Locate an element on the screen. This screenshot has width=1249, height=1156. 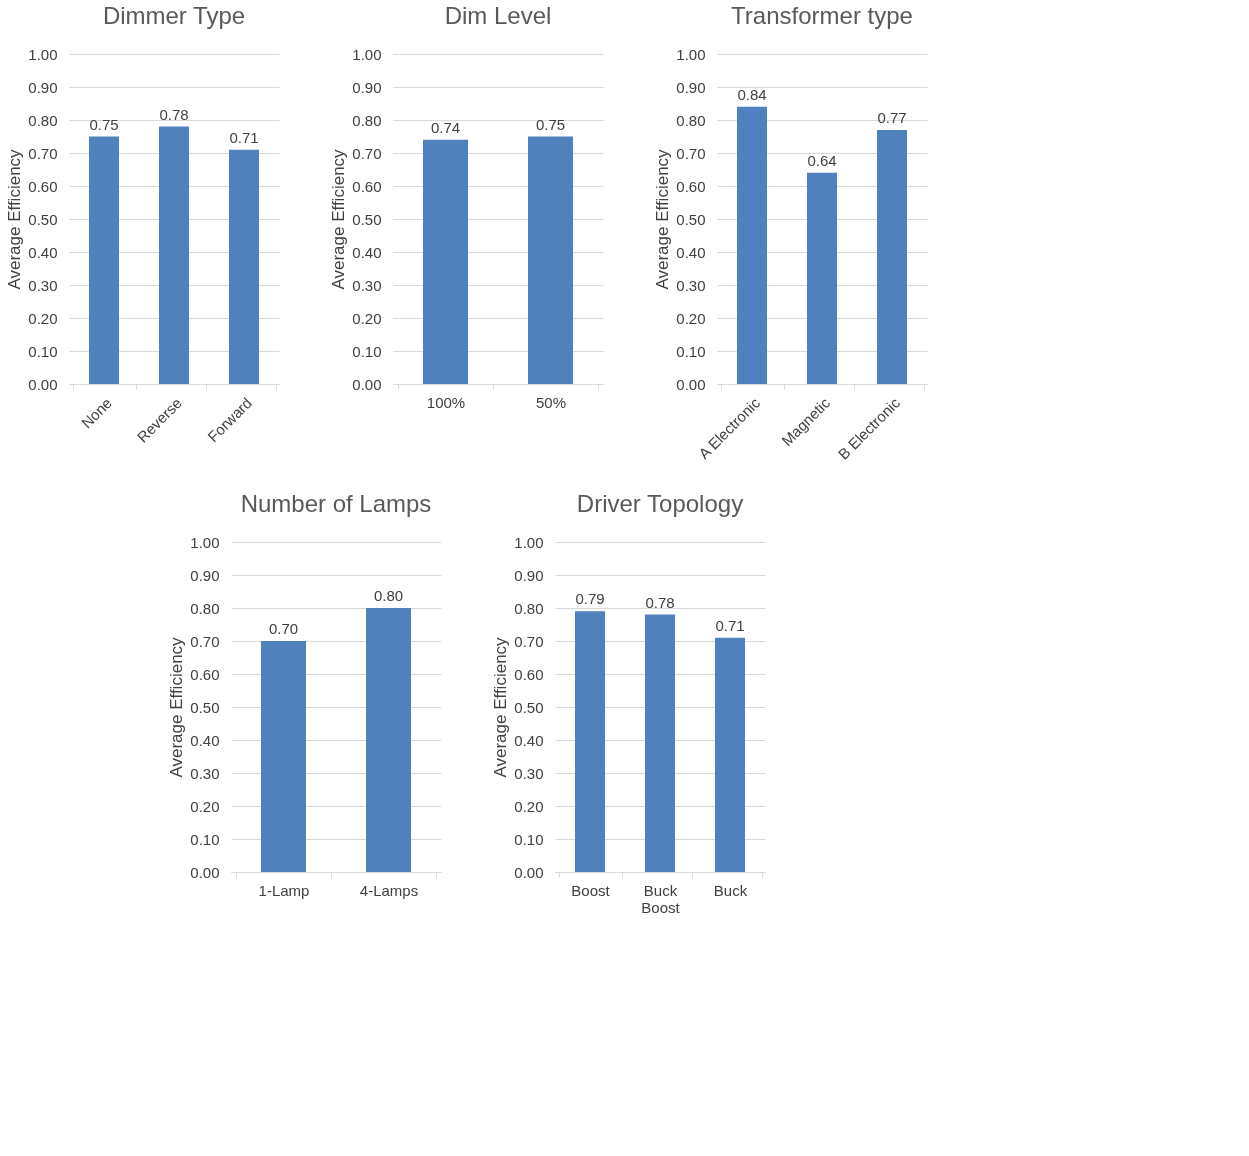
data-label: 0.70 is located at coordinates (283, 628).